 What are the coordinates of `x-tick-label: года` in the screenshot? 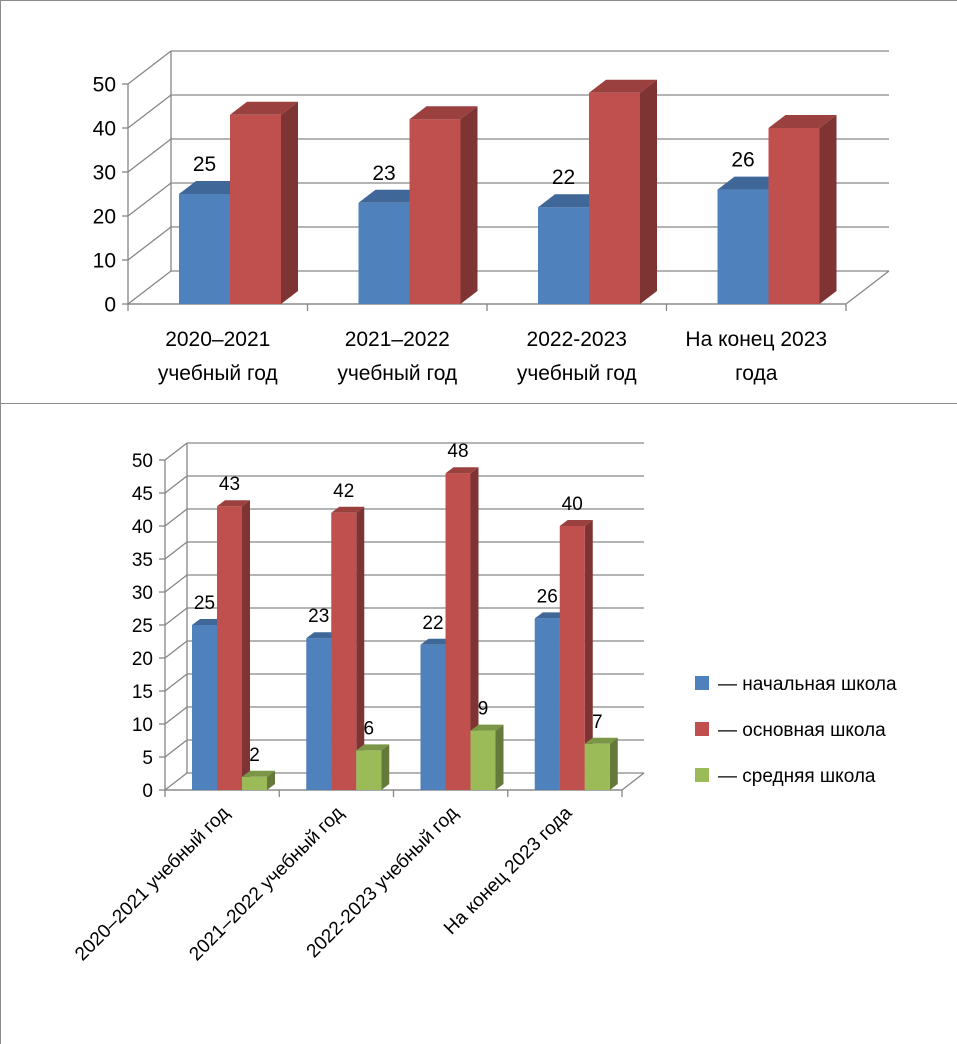 It's located at (756, 373).